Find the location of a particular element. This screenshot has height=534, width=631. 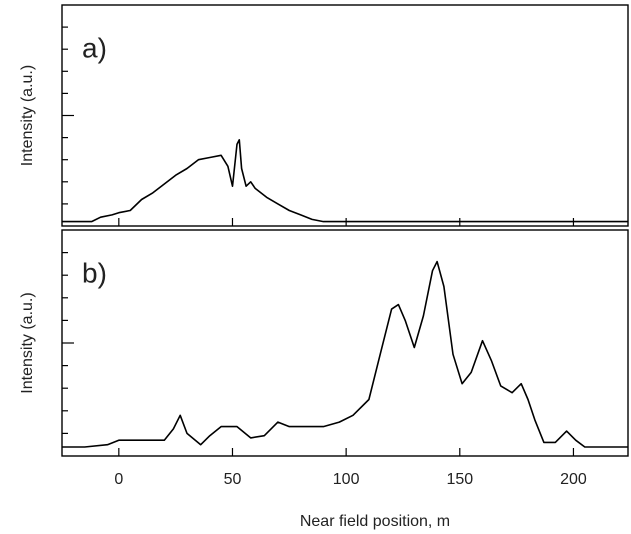

panel-label: b) is located at coordinates (94, 272).